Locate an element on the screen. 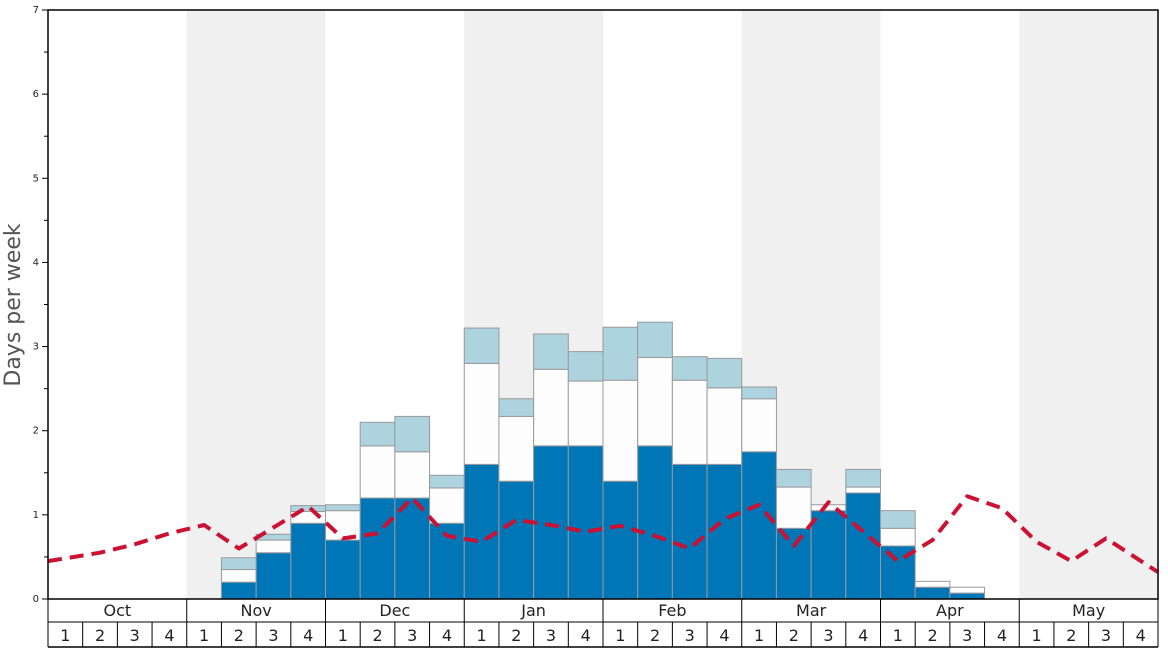 The image size is (1168, 648). month-band is located at coordinates (256, 304).